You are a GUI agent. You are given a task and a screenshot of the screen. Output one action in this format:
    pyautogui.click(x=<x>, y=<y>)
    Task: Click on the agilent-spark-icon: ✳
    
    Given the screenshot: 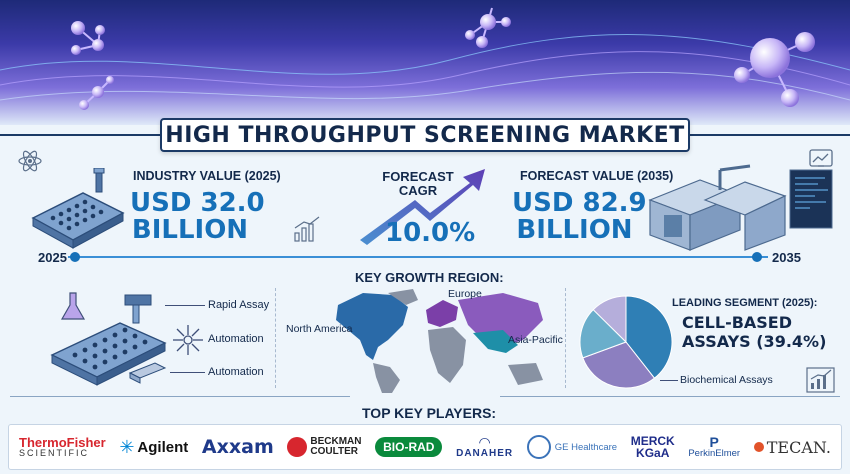 What is the action you would take?
    pyautogui.click(x=127, y=446)
    